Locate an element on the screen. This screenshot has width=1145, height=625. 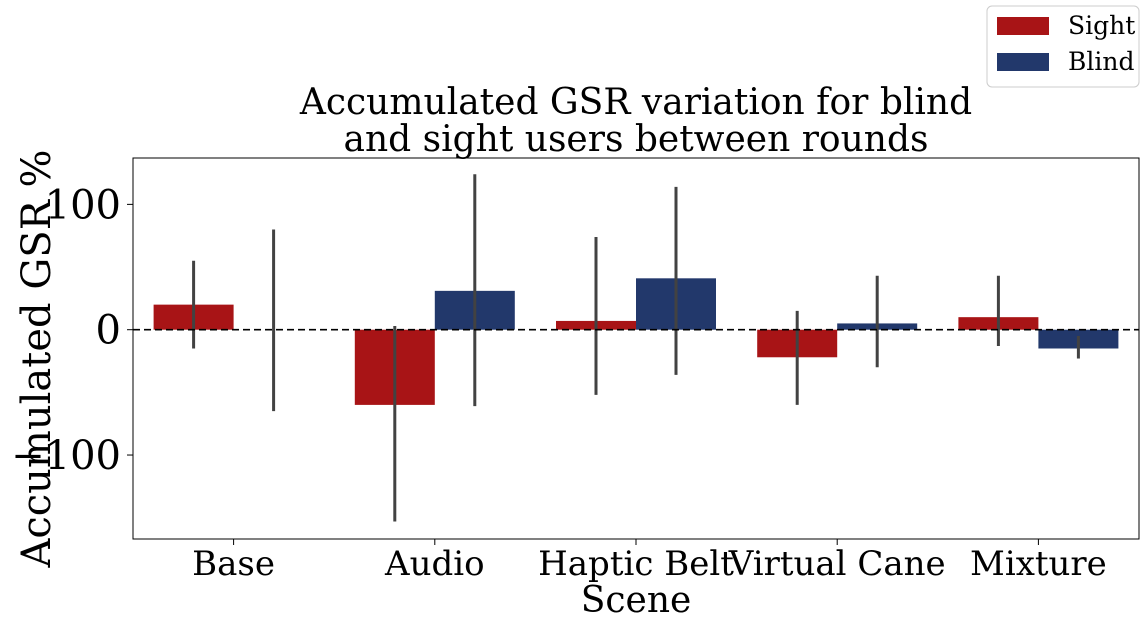
legend: Sight Blind is located at coordinates (1063, 46).